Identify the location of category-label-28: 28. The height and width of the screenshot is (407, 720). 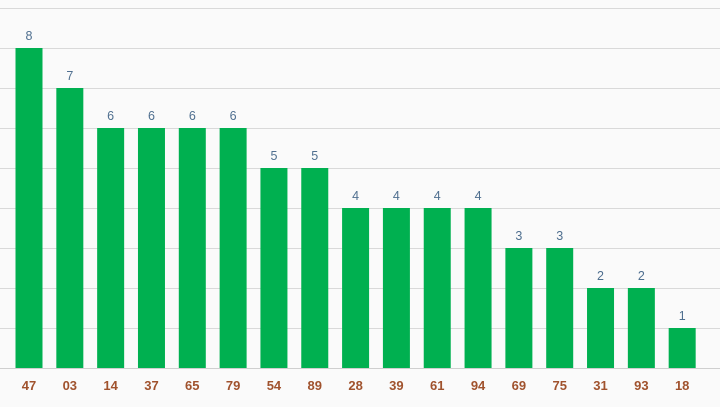
(355, 385).